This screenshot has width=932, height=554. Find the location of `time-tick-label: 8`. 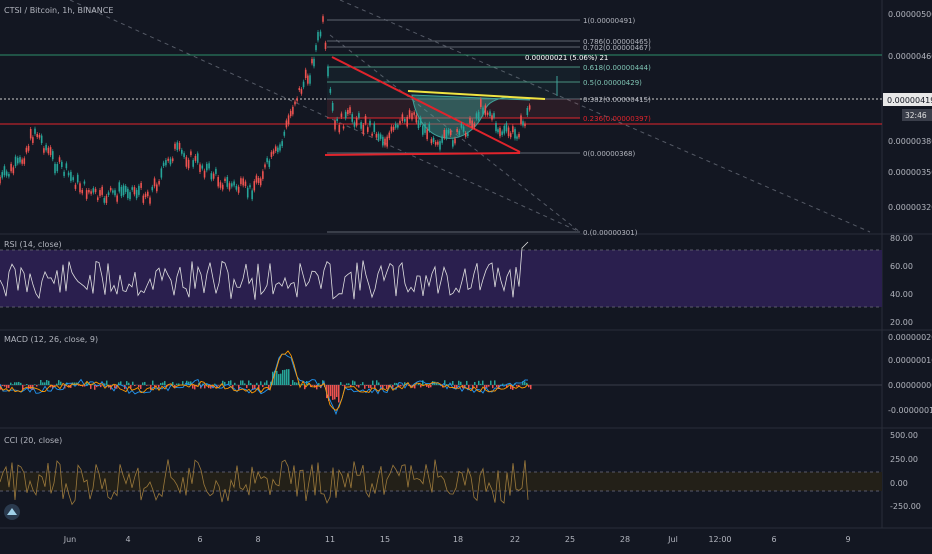

time-tick-label: 8 is located at coordinates (257, 539).